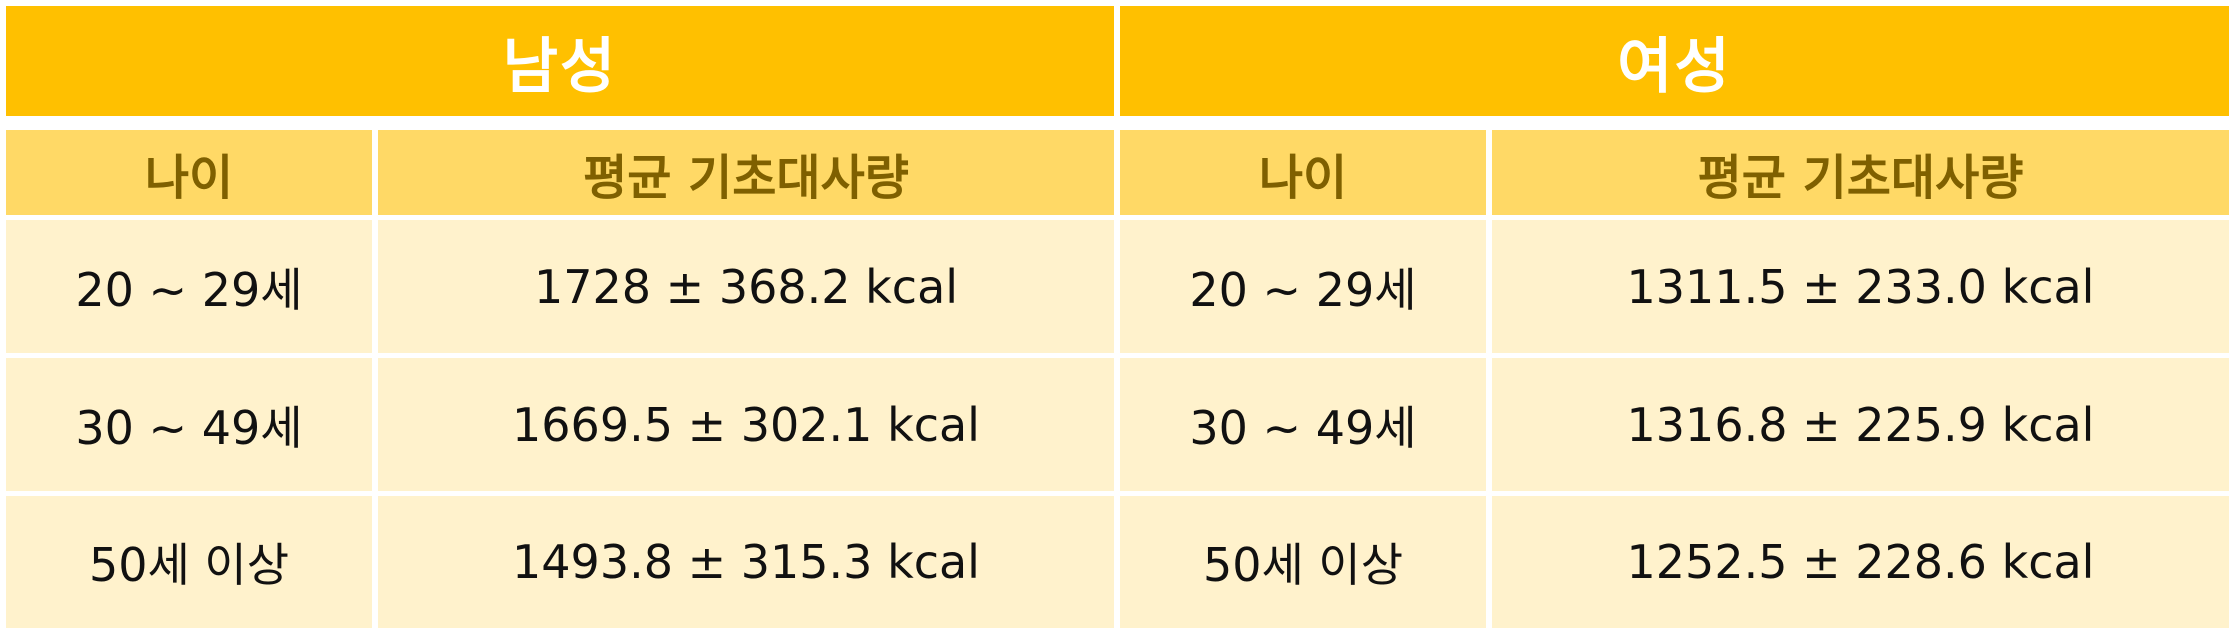 This screenshot has height=634, width=2235. What do you see at coordinates (746, 286) in the screenshot?
I see `table-cell-bmr: 1728 ± 368.2 kcal` at bounding box center [746, 286].